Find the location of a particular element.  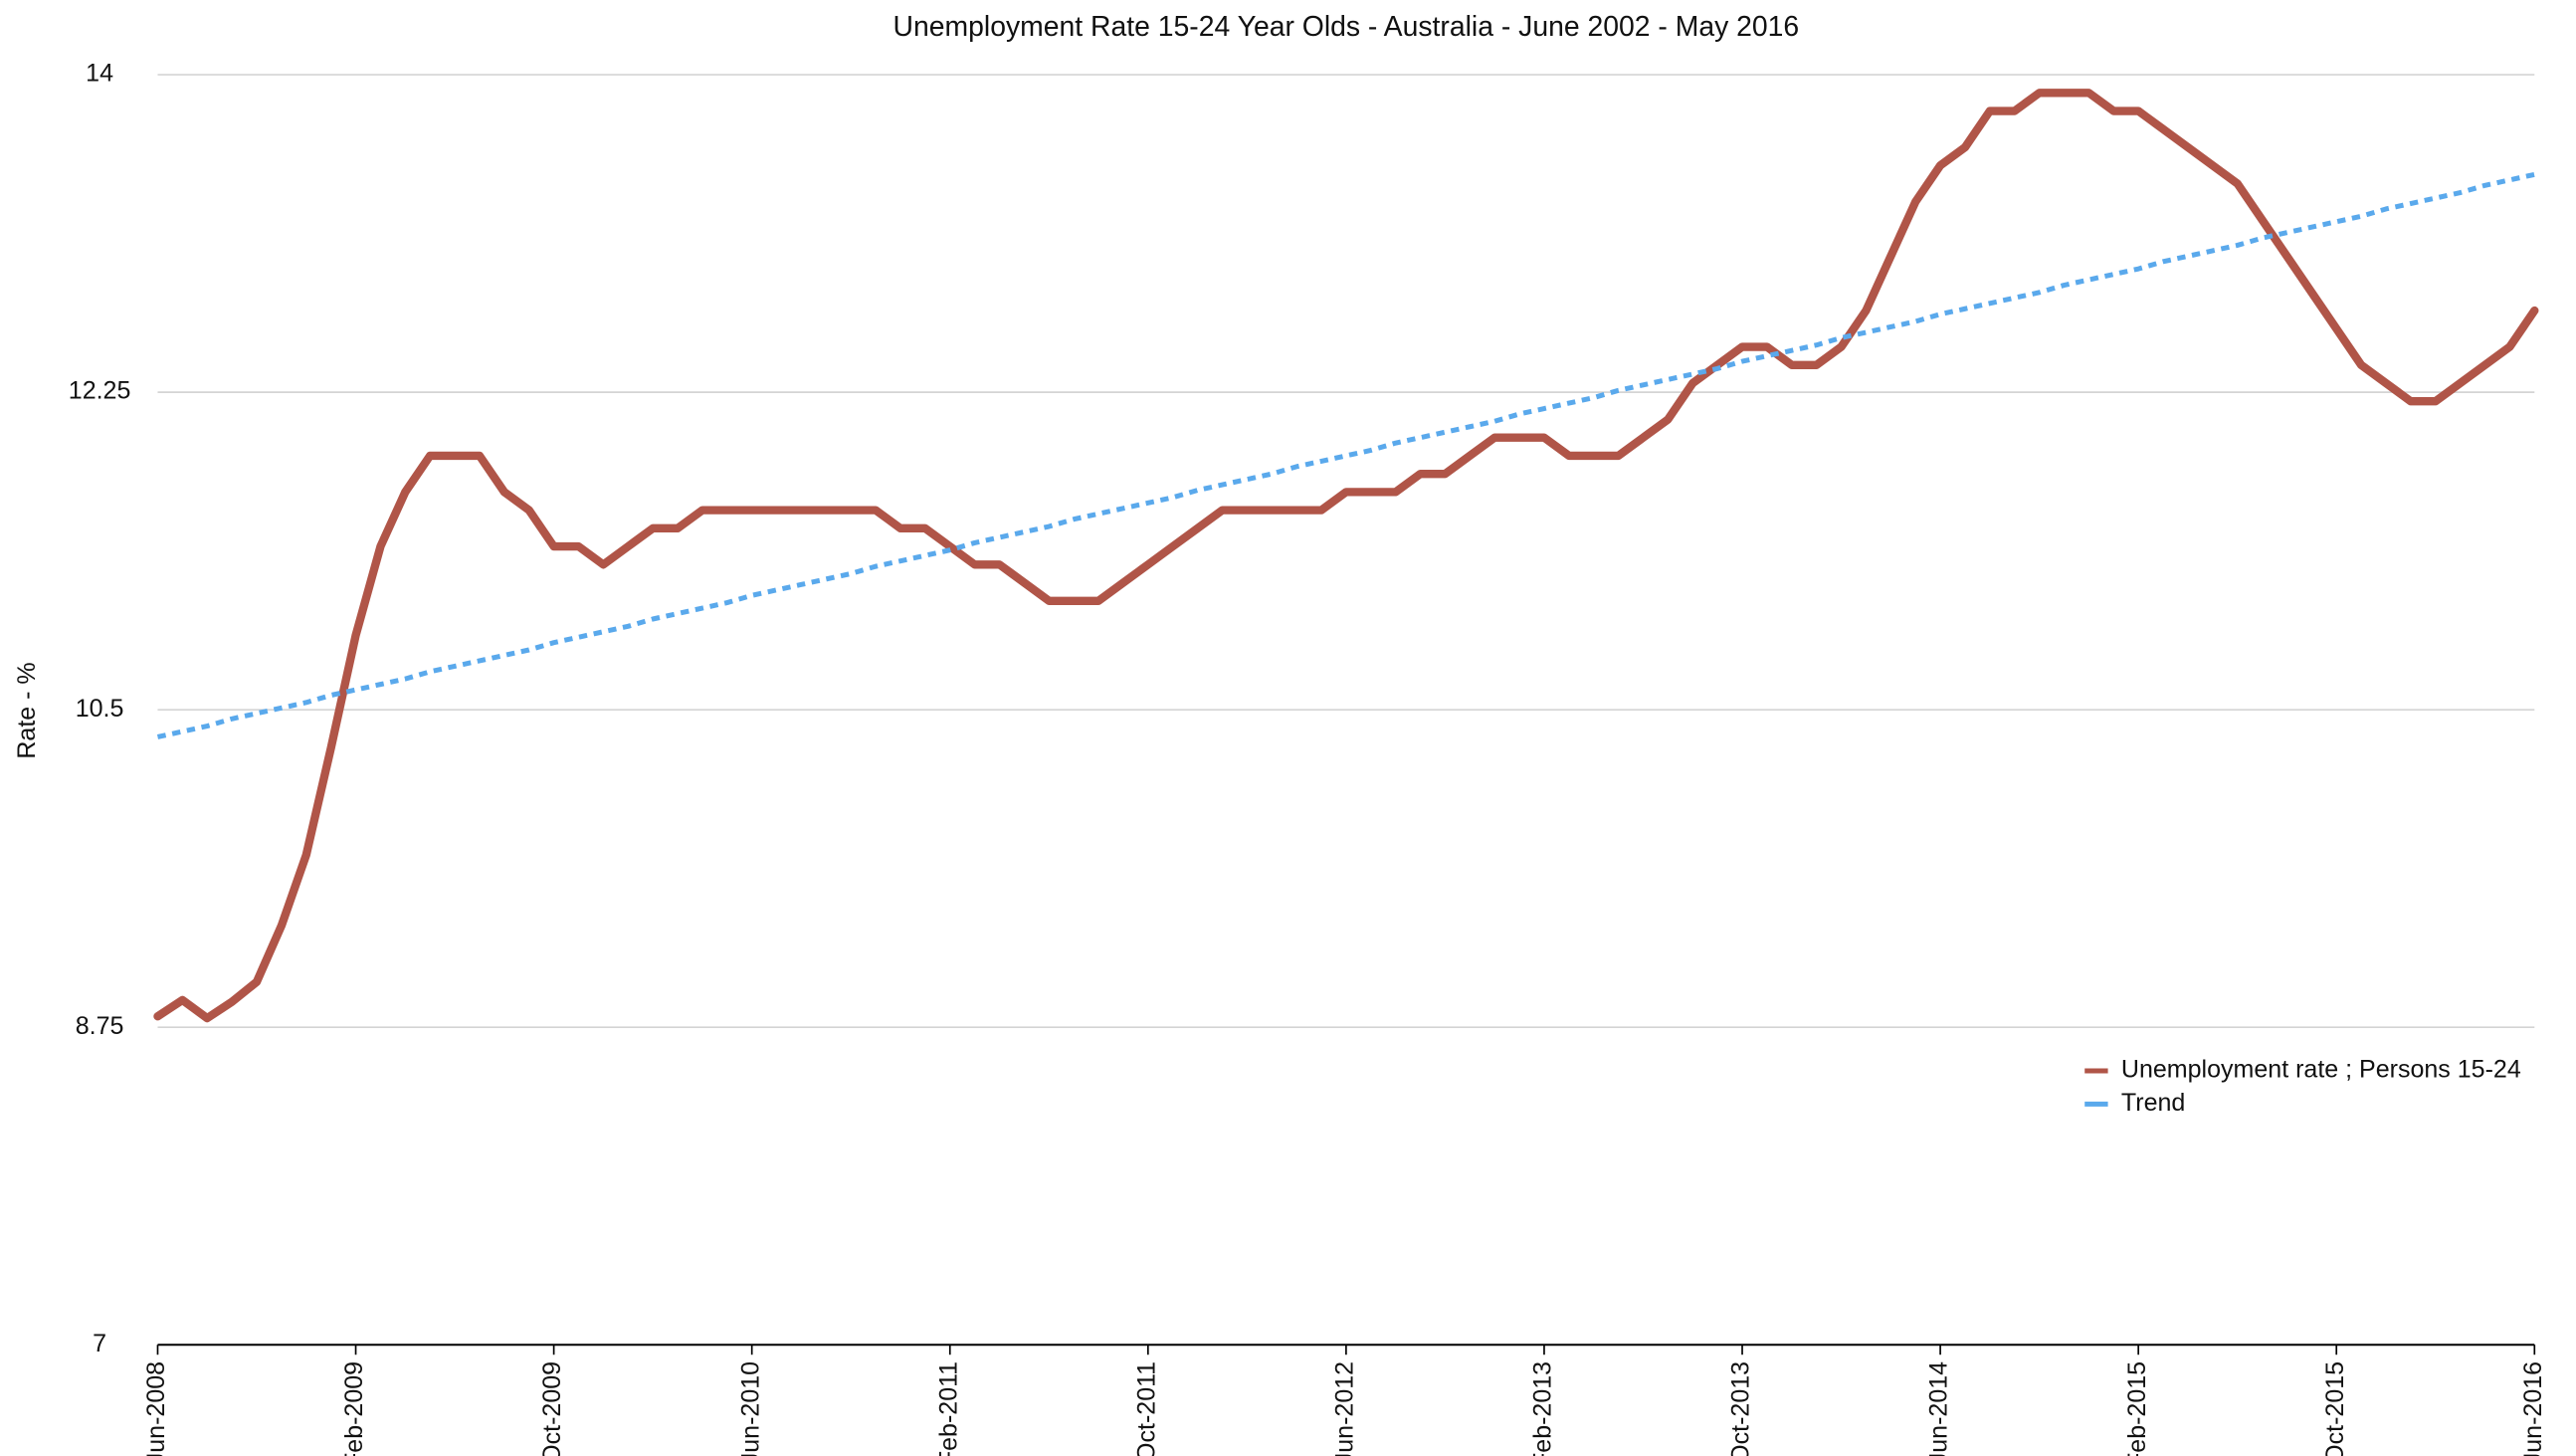

x-tick-label: Jun-2012 is located at coordinates (1344, 1408).